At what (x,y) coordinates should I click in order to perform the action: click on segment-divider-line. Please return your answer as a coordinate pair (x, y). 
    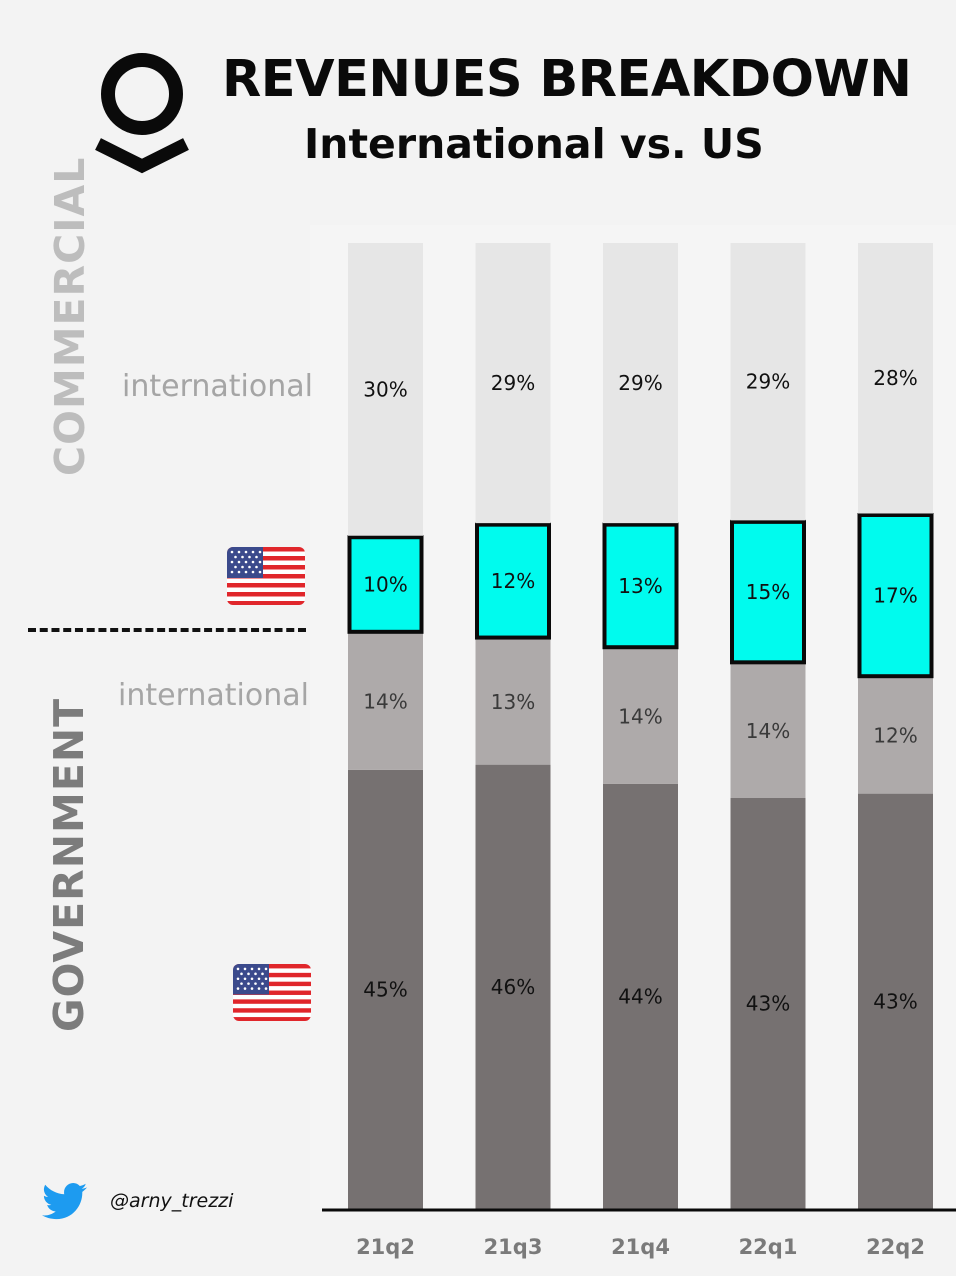
    Looking at the image, I should click on (167, 630).